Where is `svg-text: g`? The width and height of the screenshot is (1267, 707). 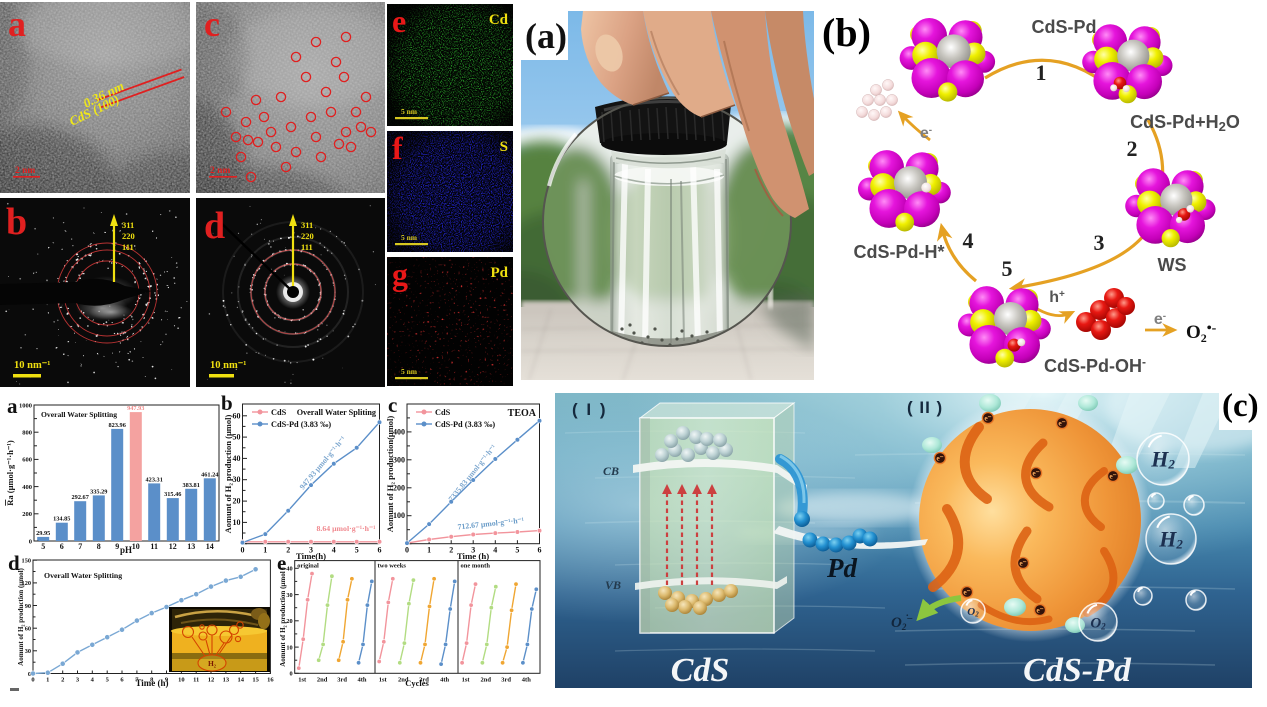
svg-text: g is located at coordinates (400, 274).